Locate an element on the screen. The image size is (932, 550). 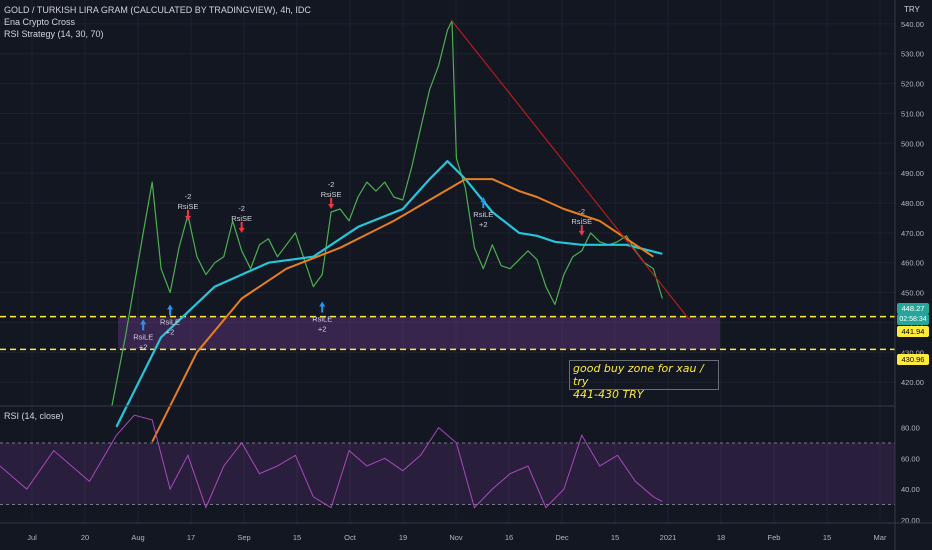
rsi-band-fill is located at coordinates (447, 473).